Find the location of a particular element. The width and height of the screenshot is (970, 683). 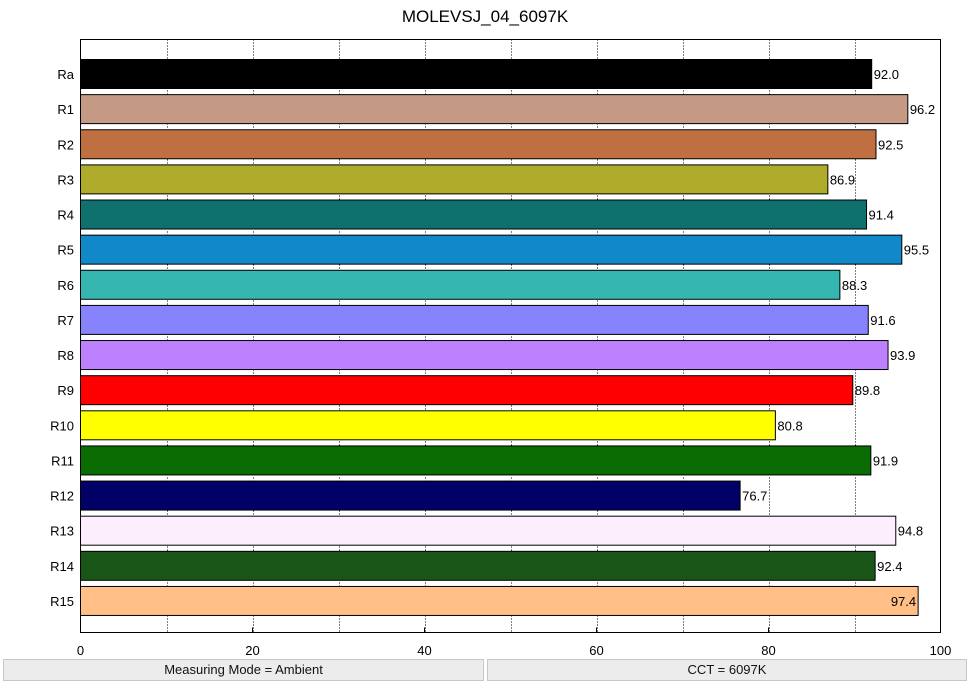

bar-r13 is located at coordinates (488, 530).